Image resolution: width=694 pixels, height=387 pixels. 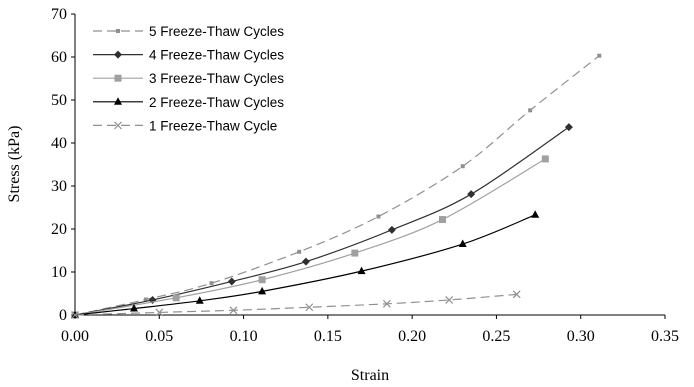 I want to click on x-tick-label: 0.35, so click(x=665, y=336).